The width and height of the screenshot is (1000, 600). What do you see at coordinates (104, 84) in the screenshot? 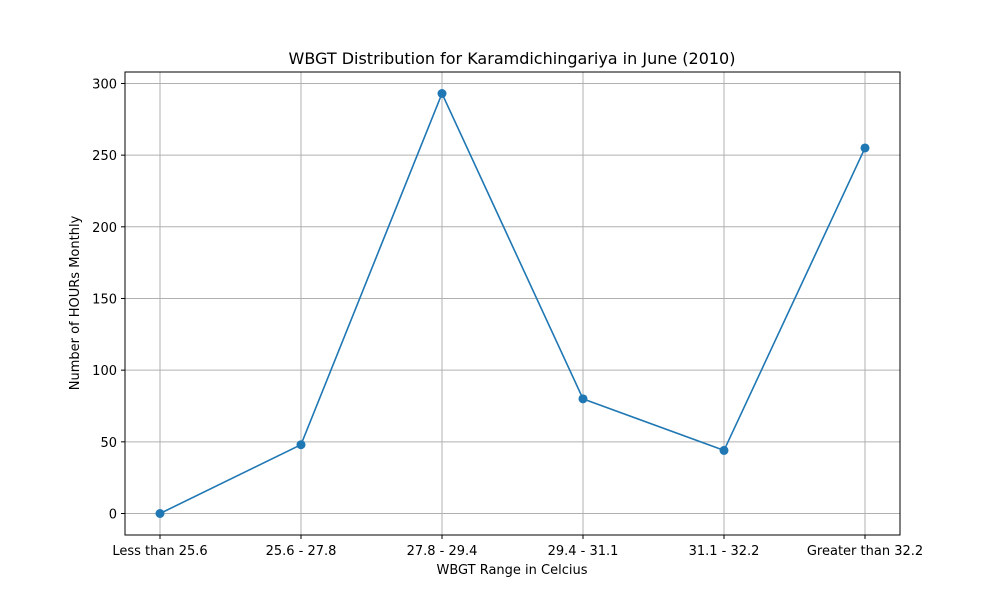
I see `y-tick-label: 300` at bounding box center [104, 84].